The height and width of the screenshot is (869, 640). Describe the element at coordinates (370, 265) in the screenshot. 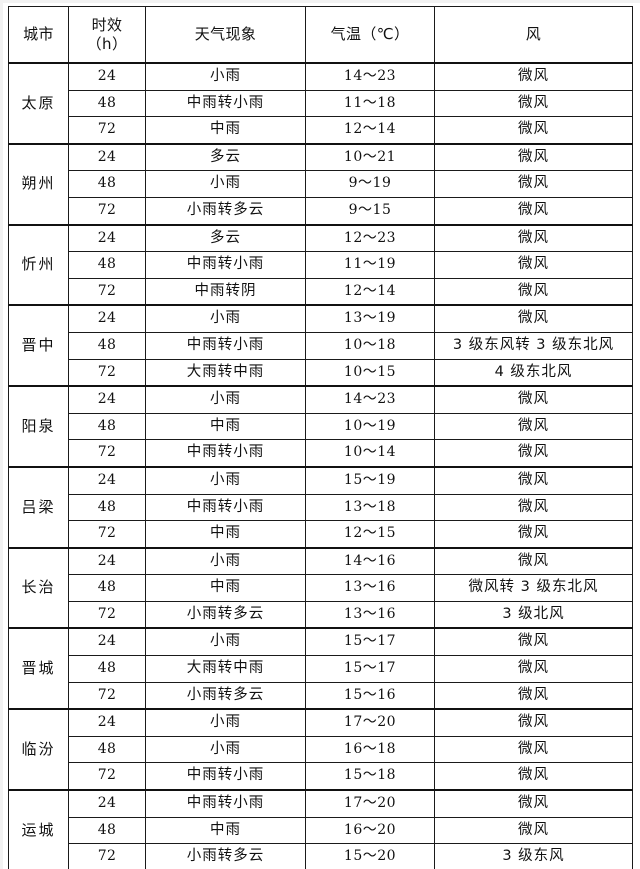

I see `cell-temperature: 11～19` at that location.